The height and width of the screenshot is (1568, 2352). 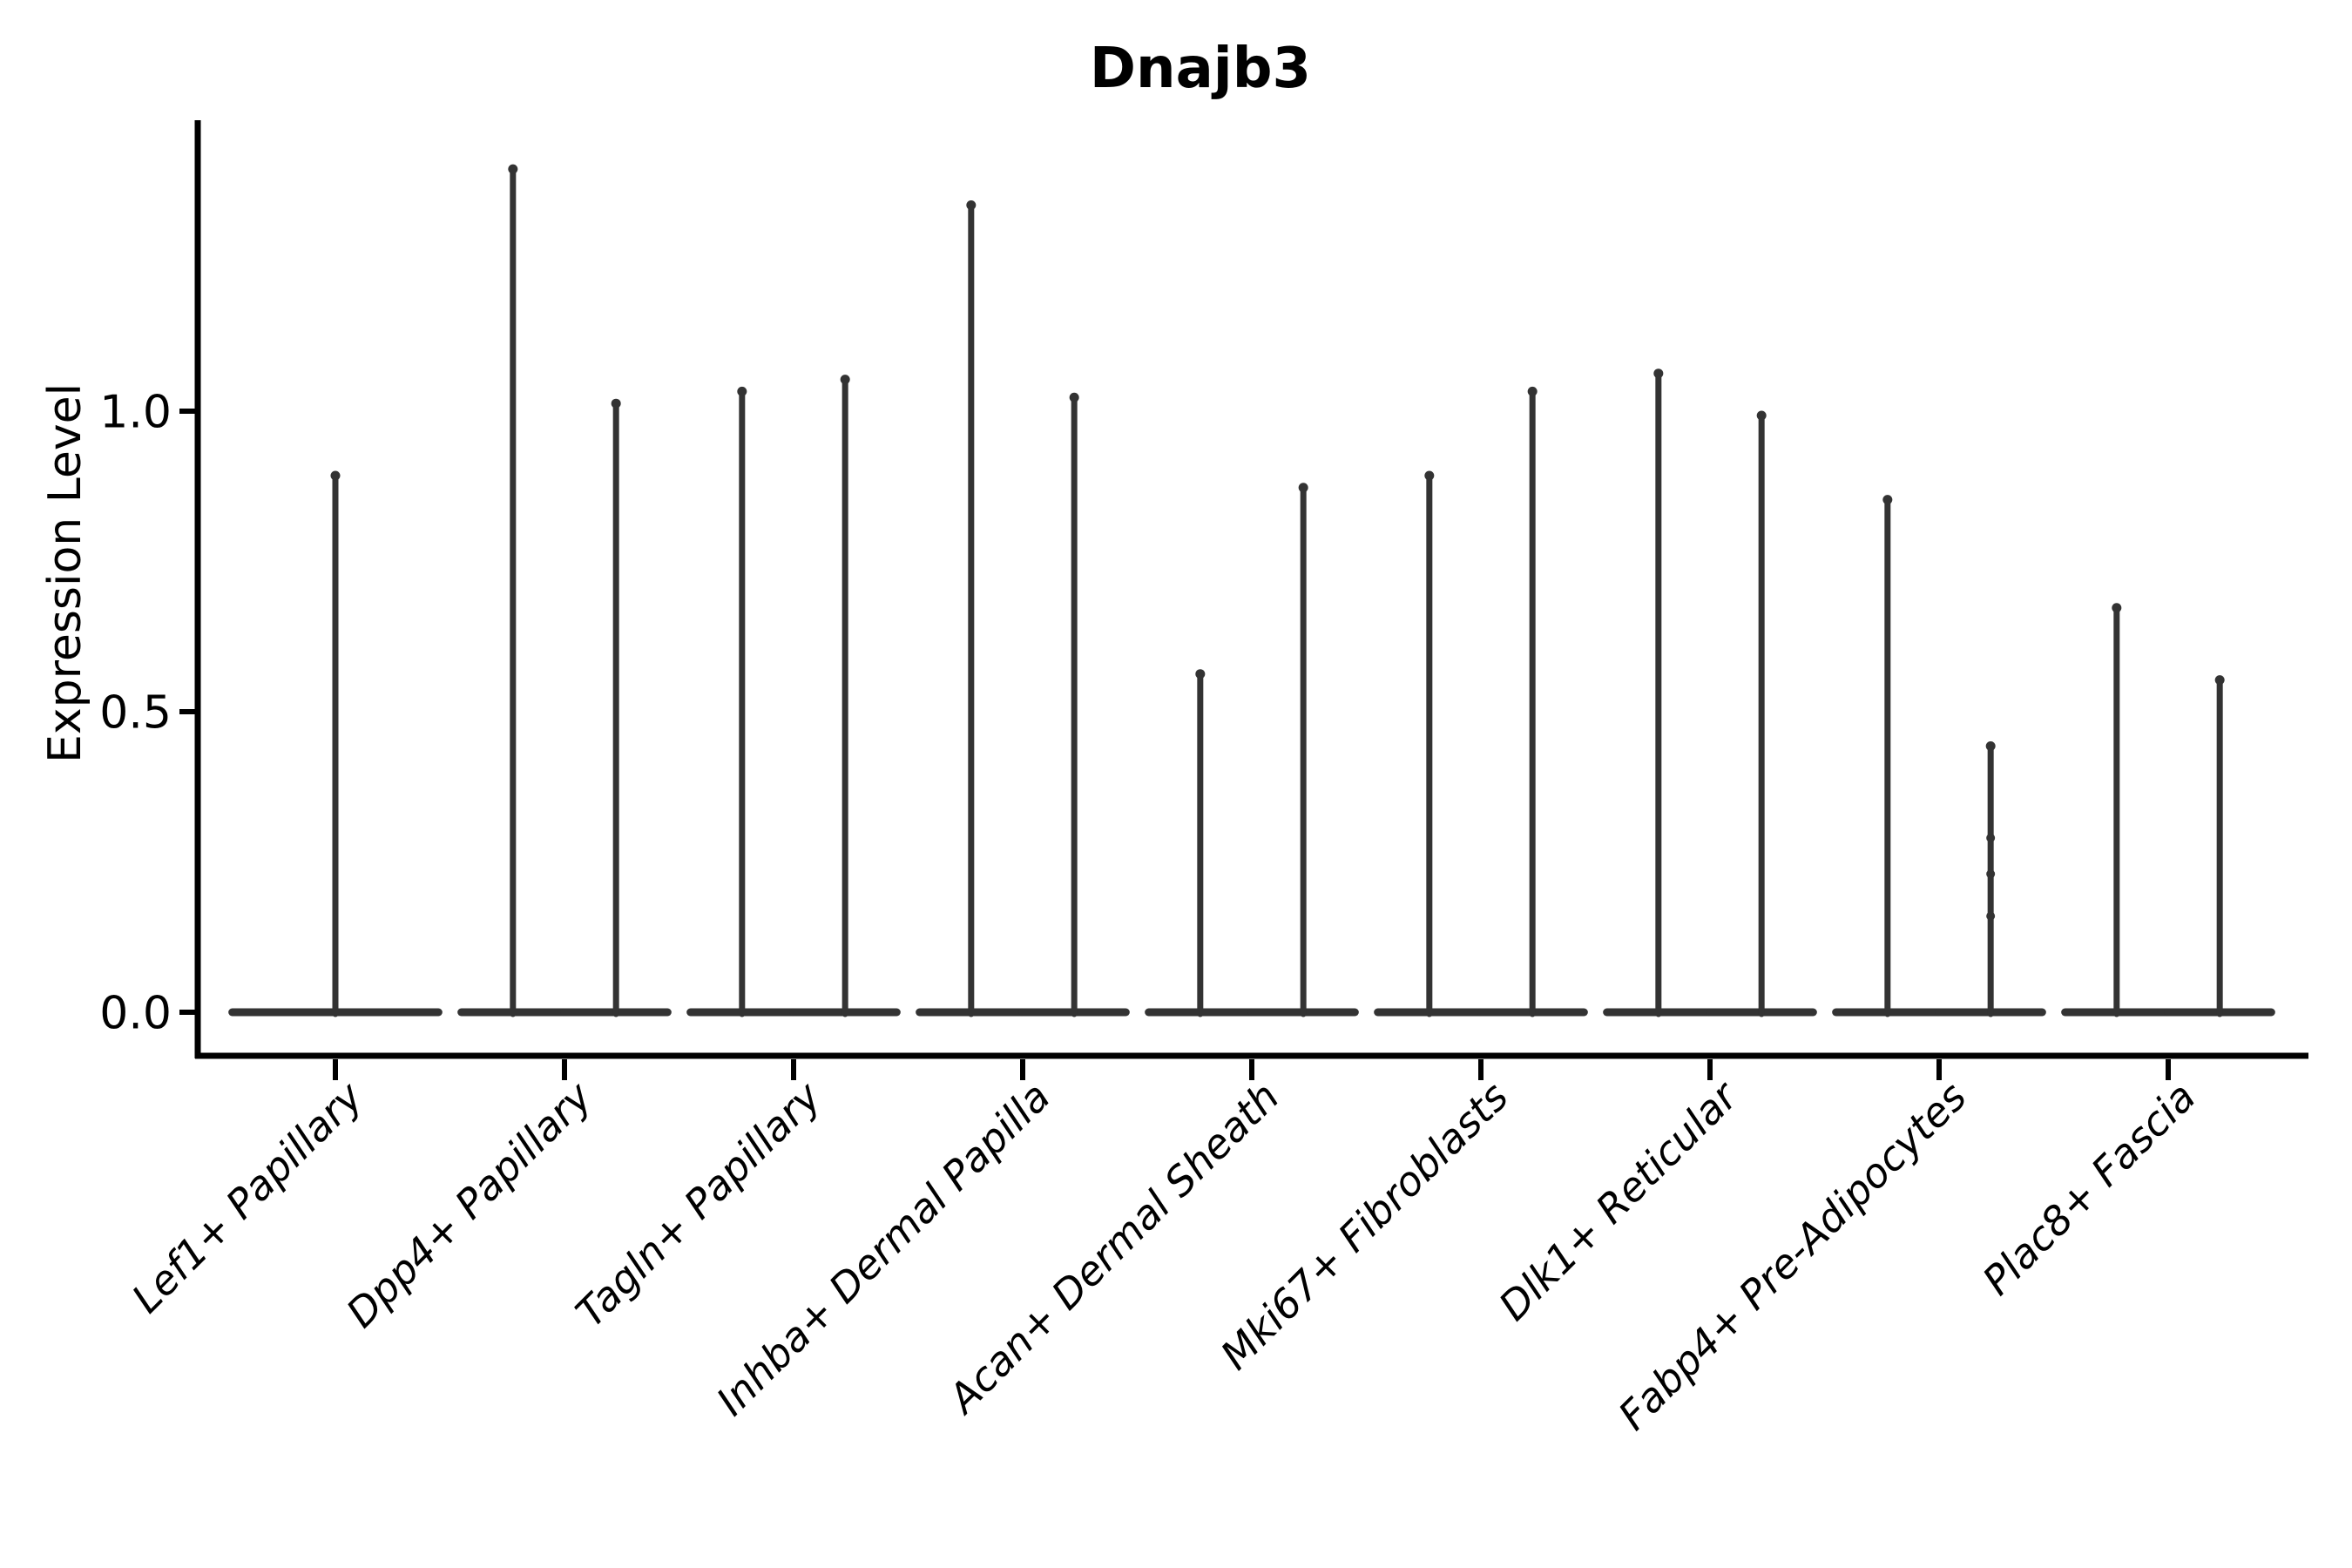 What do you see at coordinates (1201, 69) in the screenshot?
I see `chart-title: Dnajb3` at bounding box center [1201, 69].